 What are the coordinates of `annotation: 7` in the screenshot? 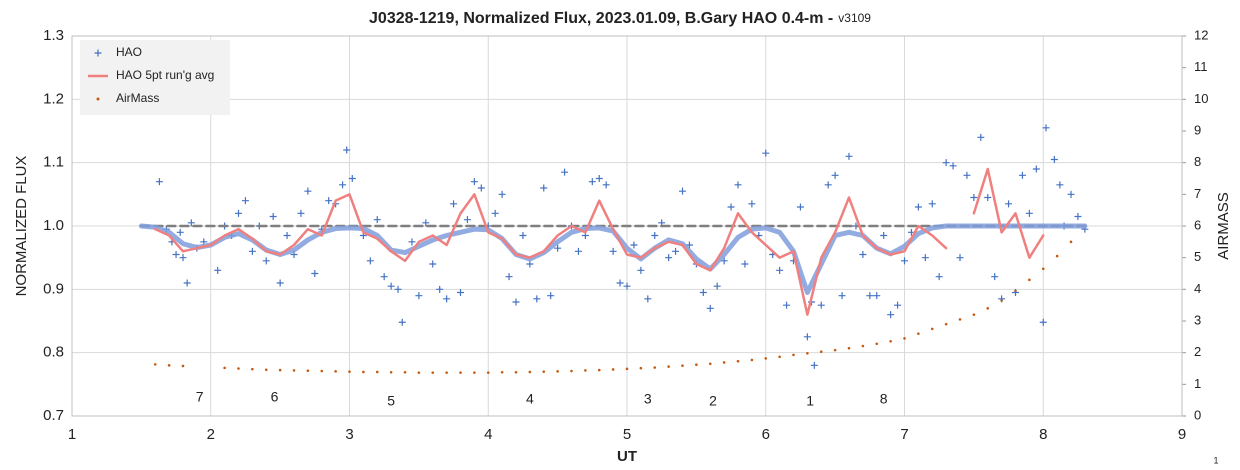 It's located at (200, 397).